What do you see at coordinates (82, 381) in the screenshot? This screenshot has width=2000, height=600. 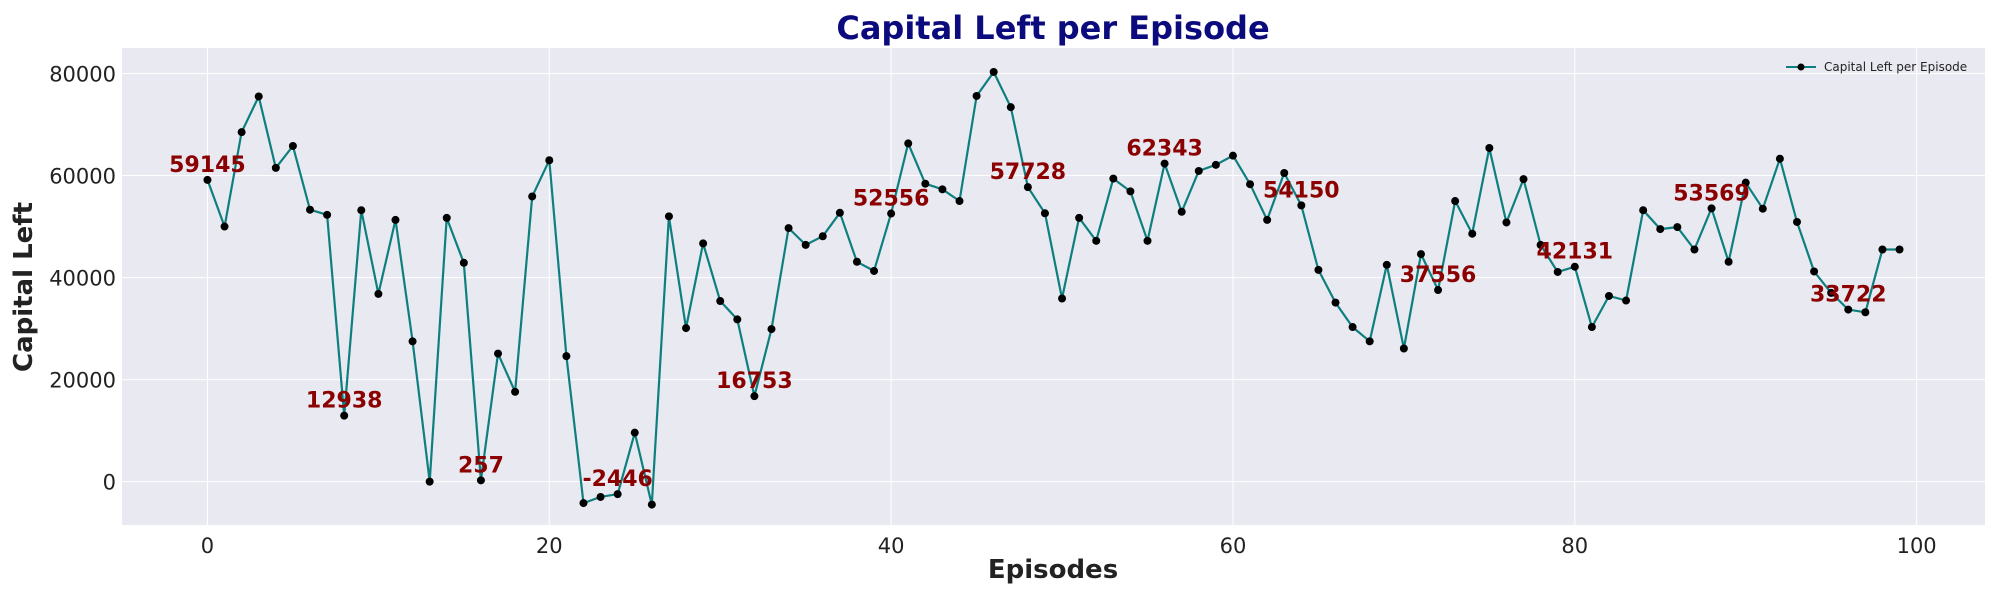 I see `y-tick-label: 20000` at bounding box center [82, 381].